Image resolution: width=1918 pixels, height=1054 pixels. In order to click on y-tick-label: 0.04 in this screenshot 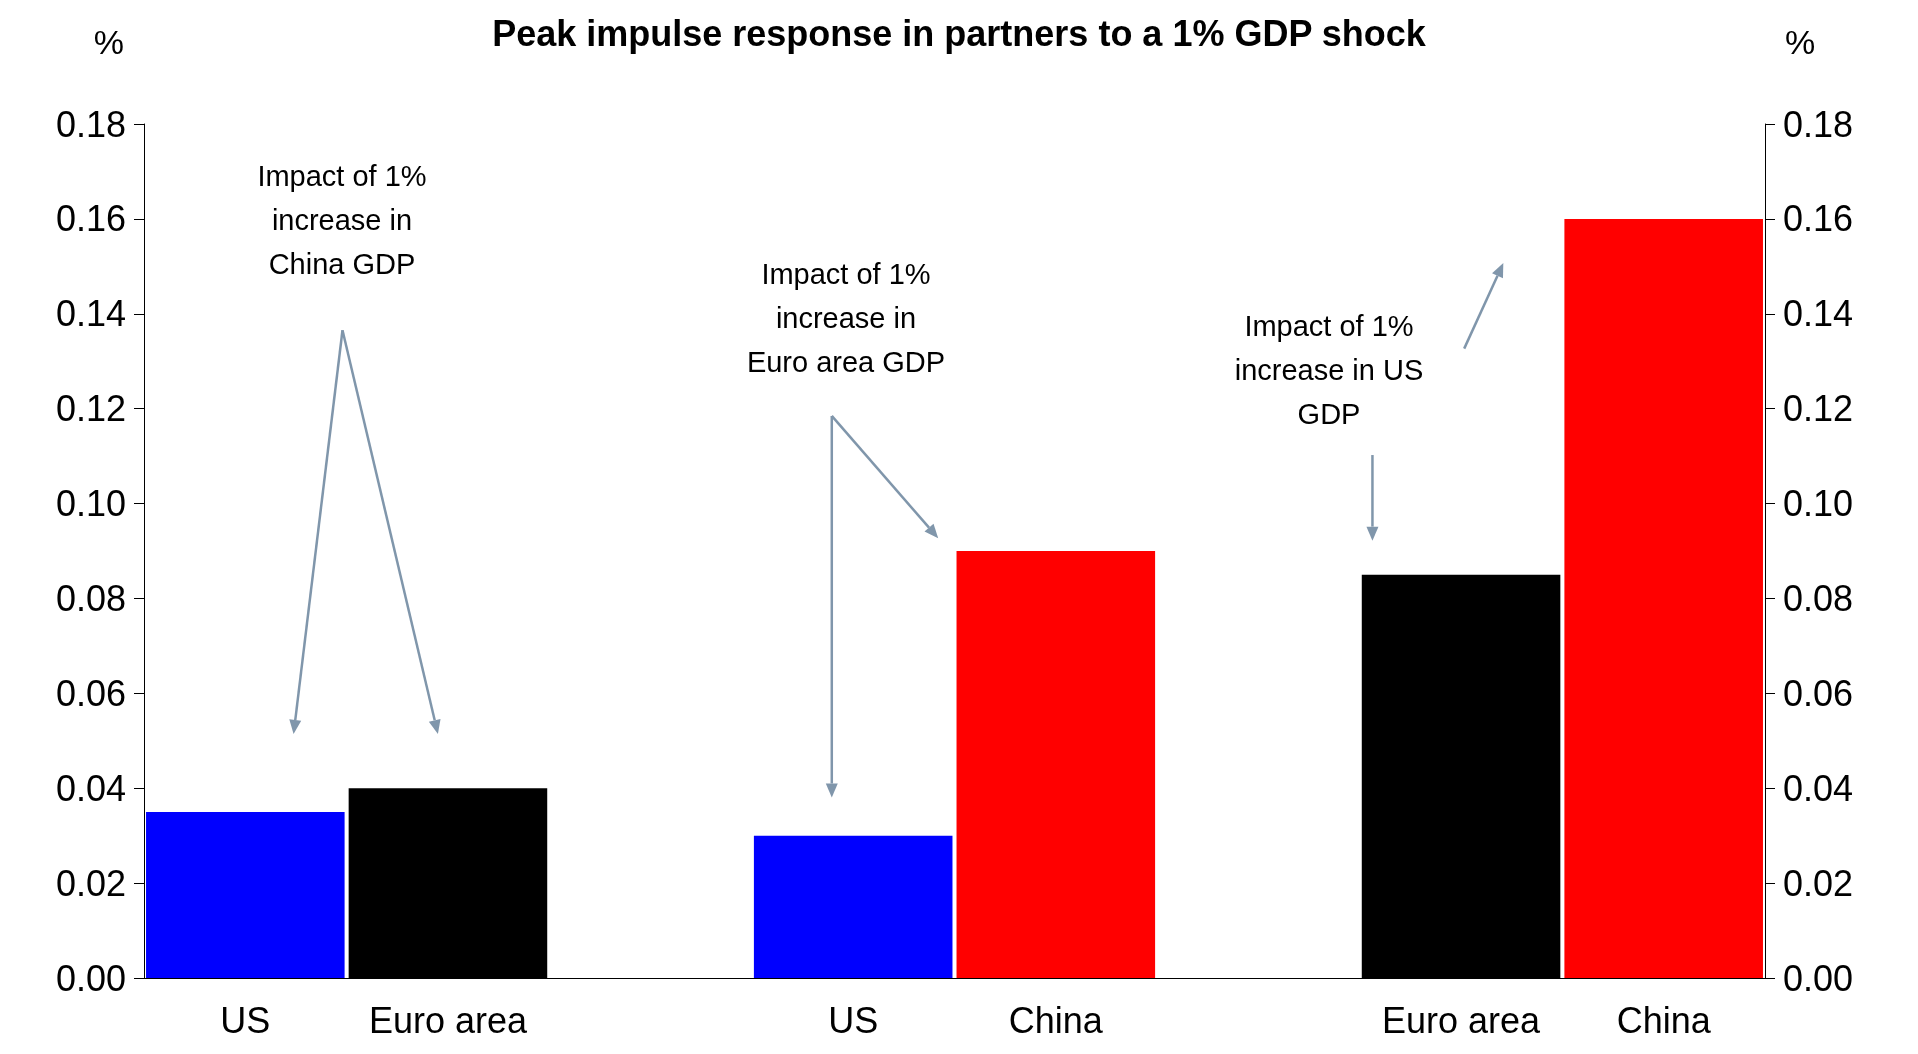, I will do `click(90, 788)`.